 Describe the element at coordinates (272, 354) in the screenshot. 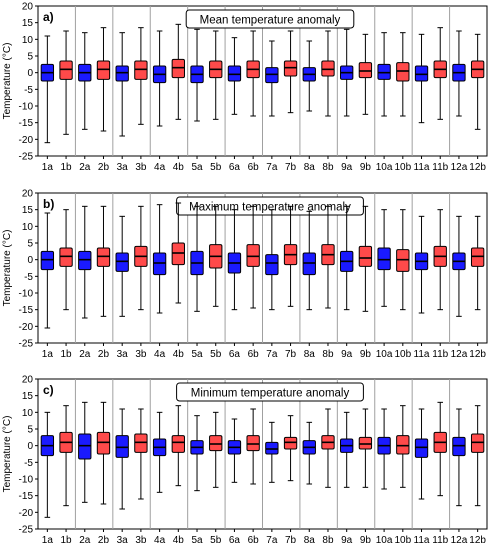

I see `x-tick-label: 7a` at that location.